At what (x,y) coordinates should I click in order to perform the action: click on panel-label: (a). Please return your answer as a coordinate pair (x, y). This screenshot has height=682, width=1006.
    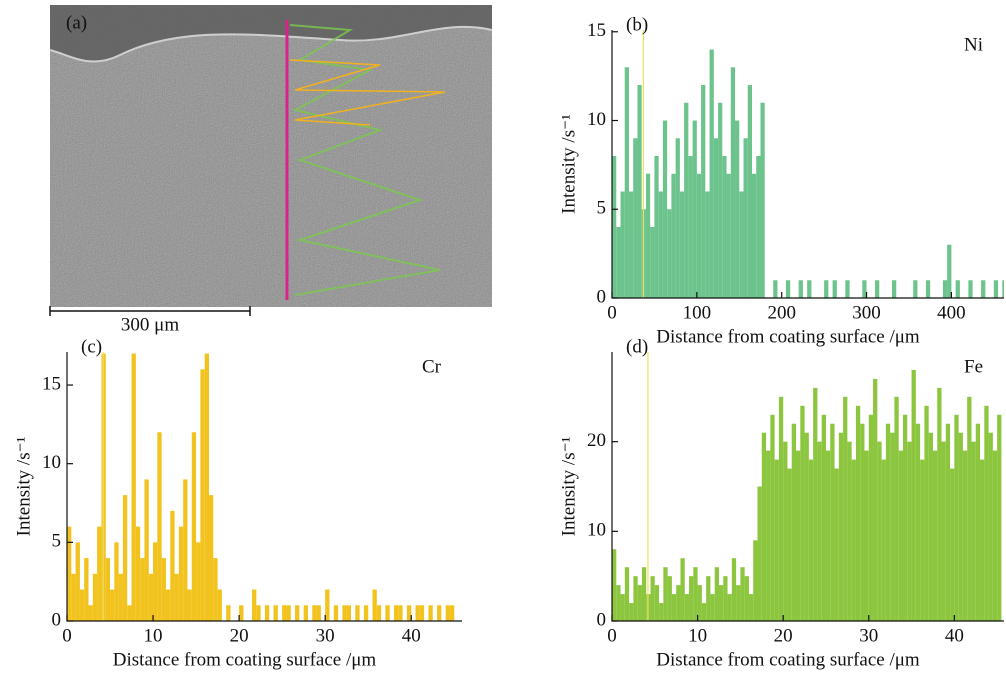
    Looking at the image, I should click on (76, 22).